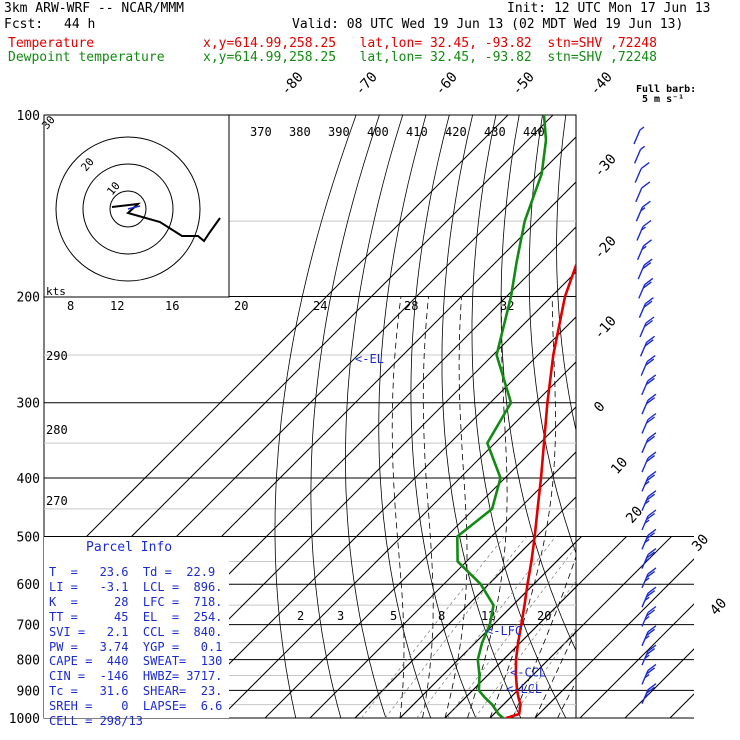 Image resolution: width=740 pixels, height=740 pixels. What do you see at coordinates (411, 306) in the screenshot?
I see `mixing-ratio-label: 28` at bounding box center [411, 306].